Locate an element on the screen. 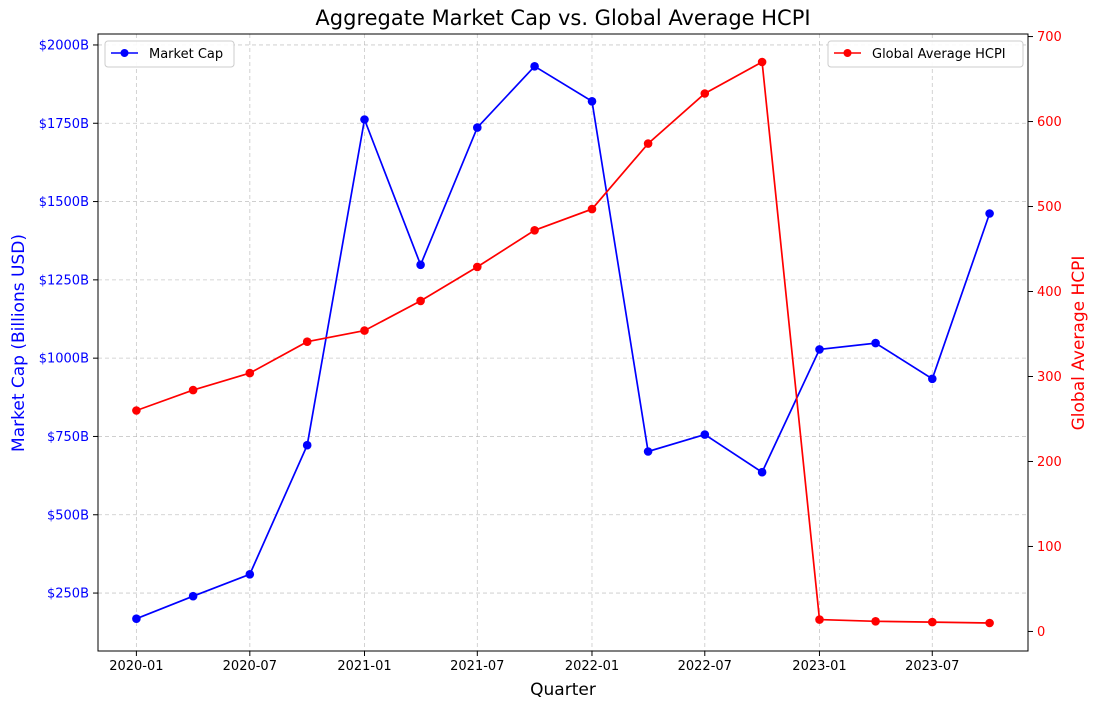 The height and width of the screenshot is (708, 1098). legend-hcpi-label: Global Average HCPI is located at coordinates (939, 54).